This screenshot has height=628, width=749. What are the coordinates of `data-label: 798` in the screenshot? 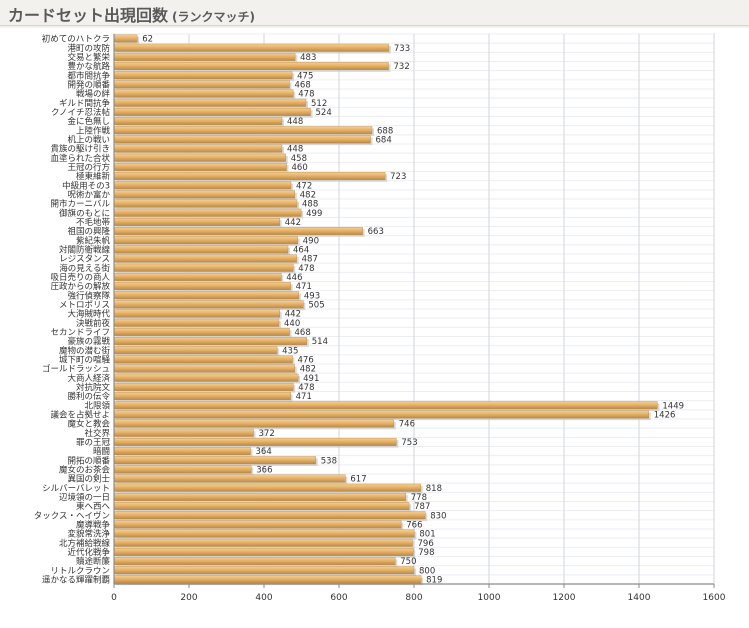 It's located at (426, 553).